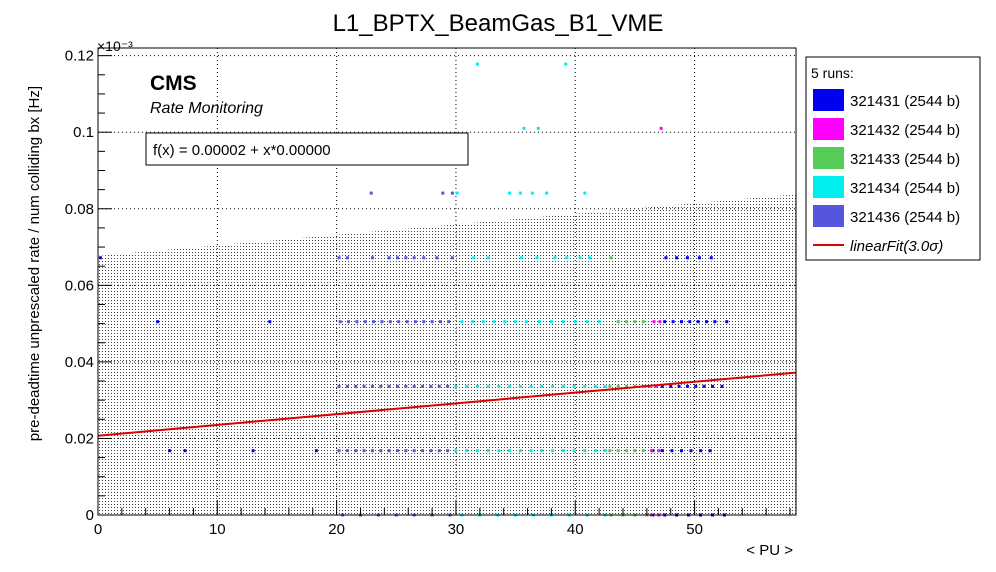 This screenshot has height=572, width=996. What do you see at coordinates (769, 550) in the screenshot?
I see `x-axis-label: < PU >` at bounding box center [769, 550].